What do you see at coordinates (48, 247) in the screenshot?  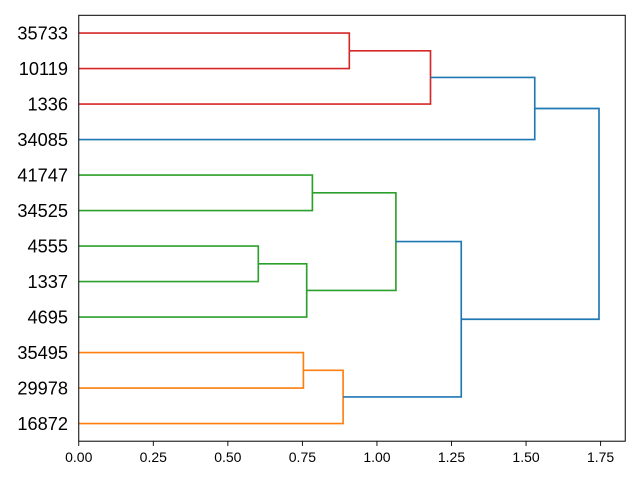 I see `svg-text: 4555` at bounding box center [48, 247].